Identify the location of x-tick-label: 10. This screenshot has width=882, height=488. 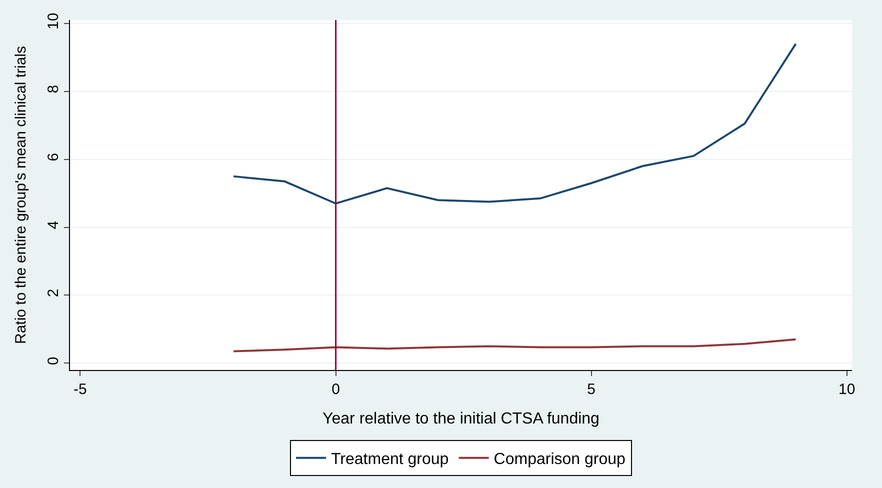
(847, 389).